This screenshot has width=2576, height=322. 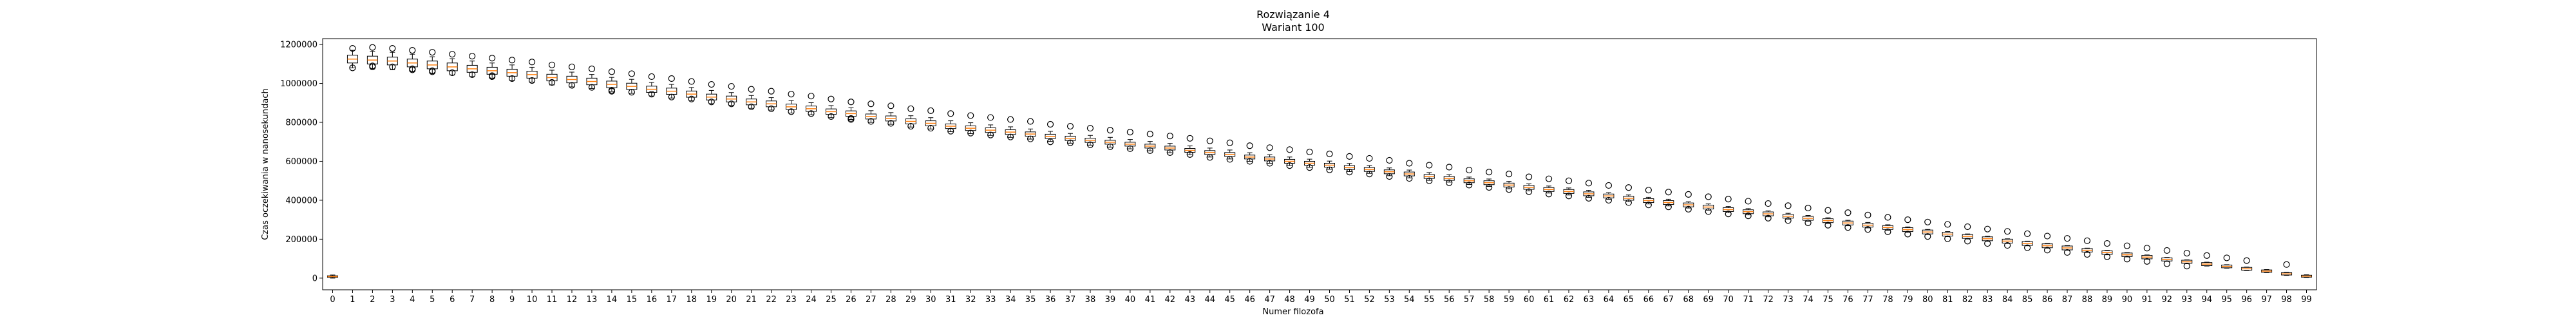 What do you see at coordinates (2266, 300) in the screenshot?
I see `x-tick-label: 97` at bounding box center [2266, 300].